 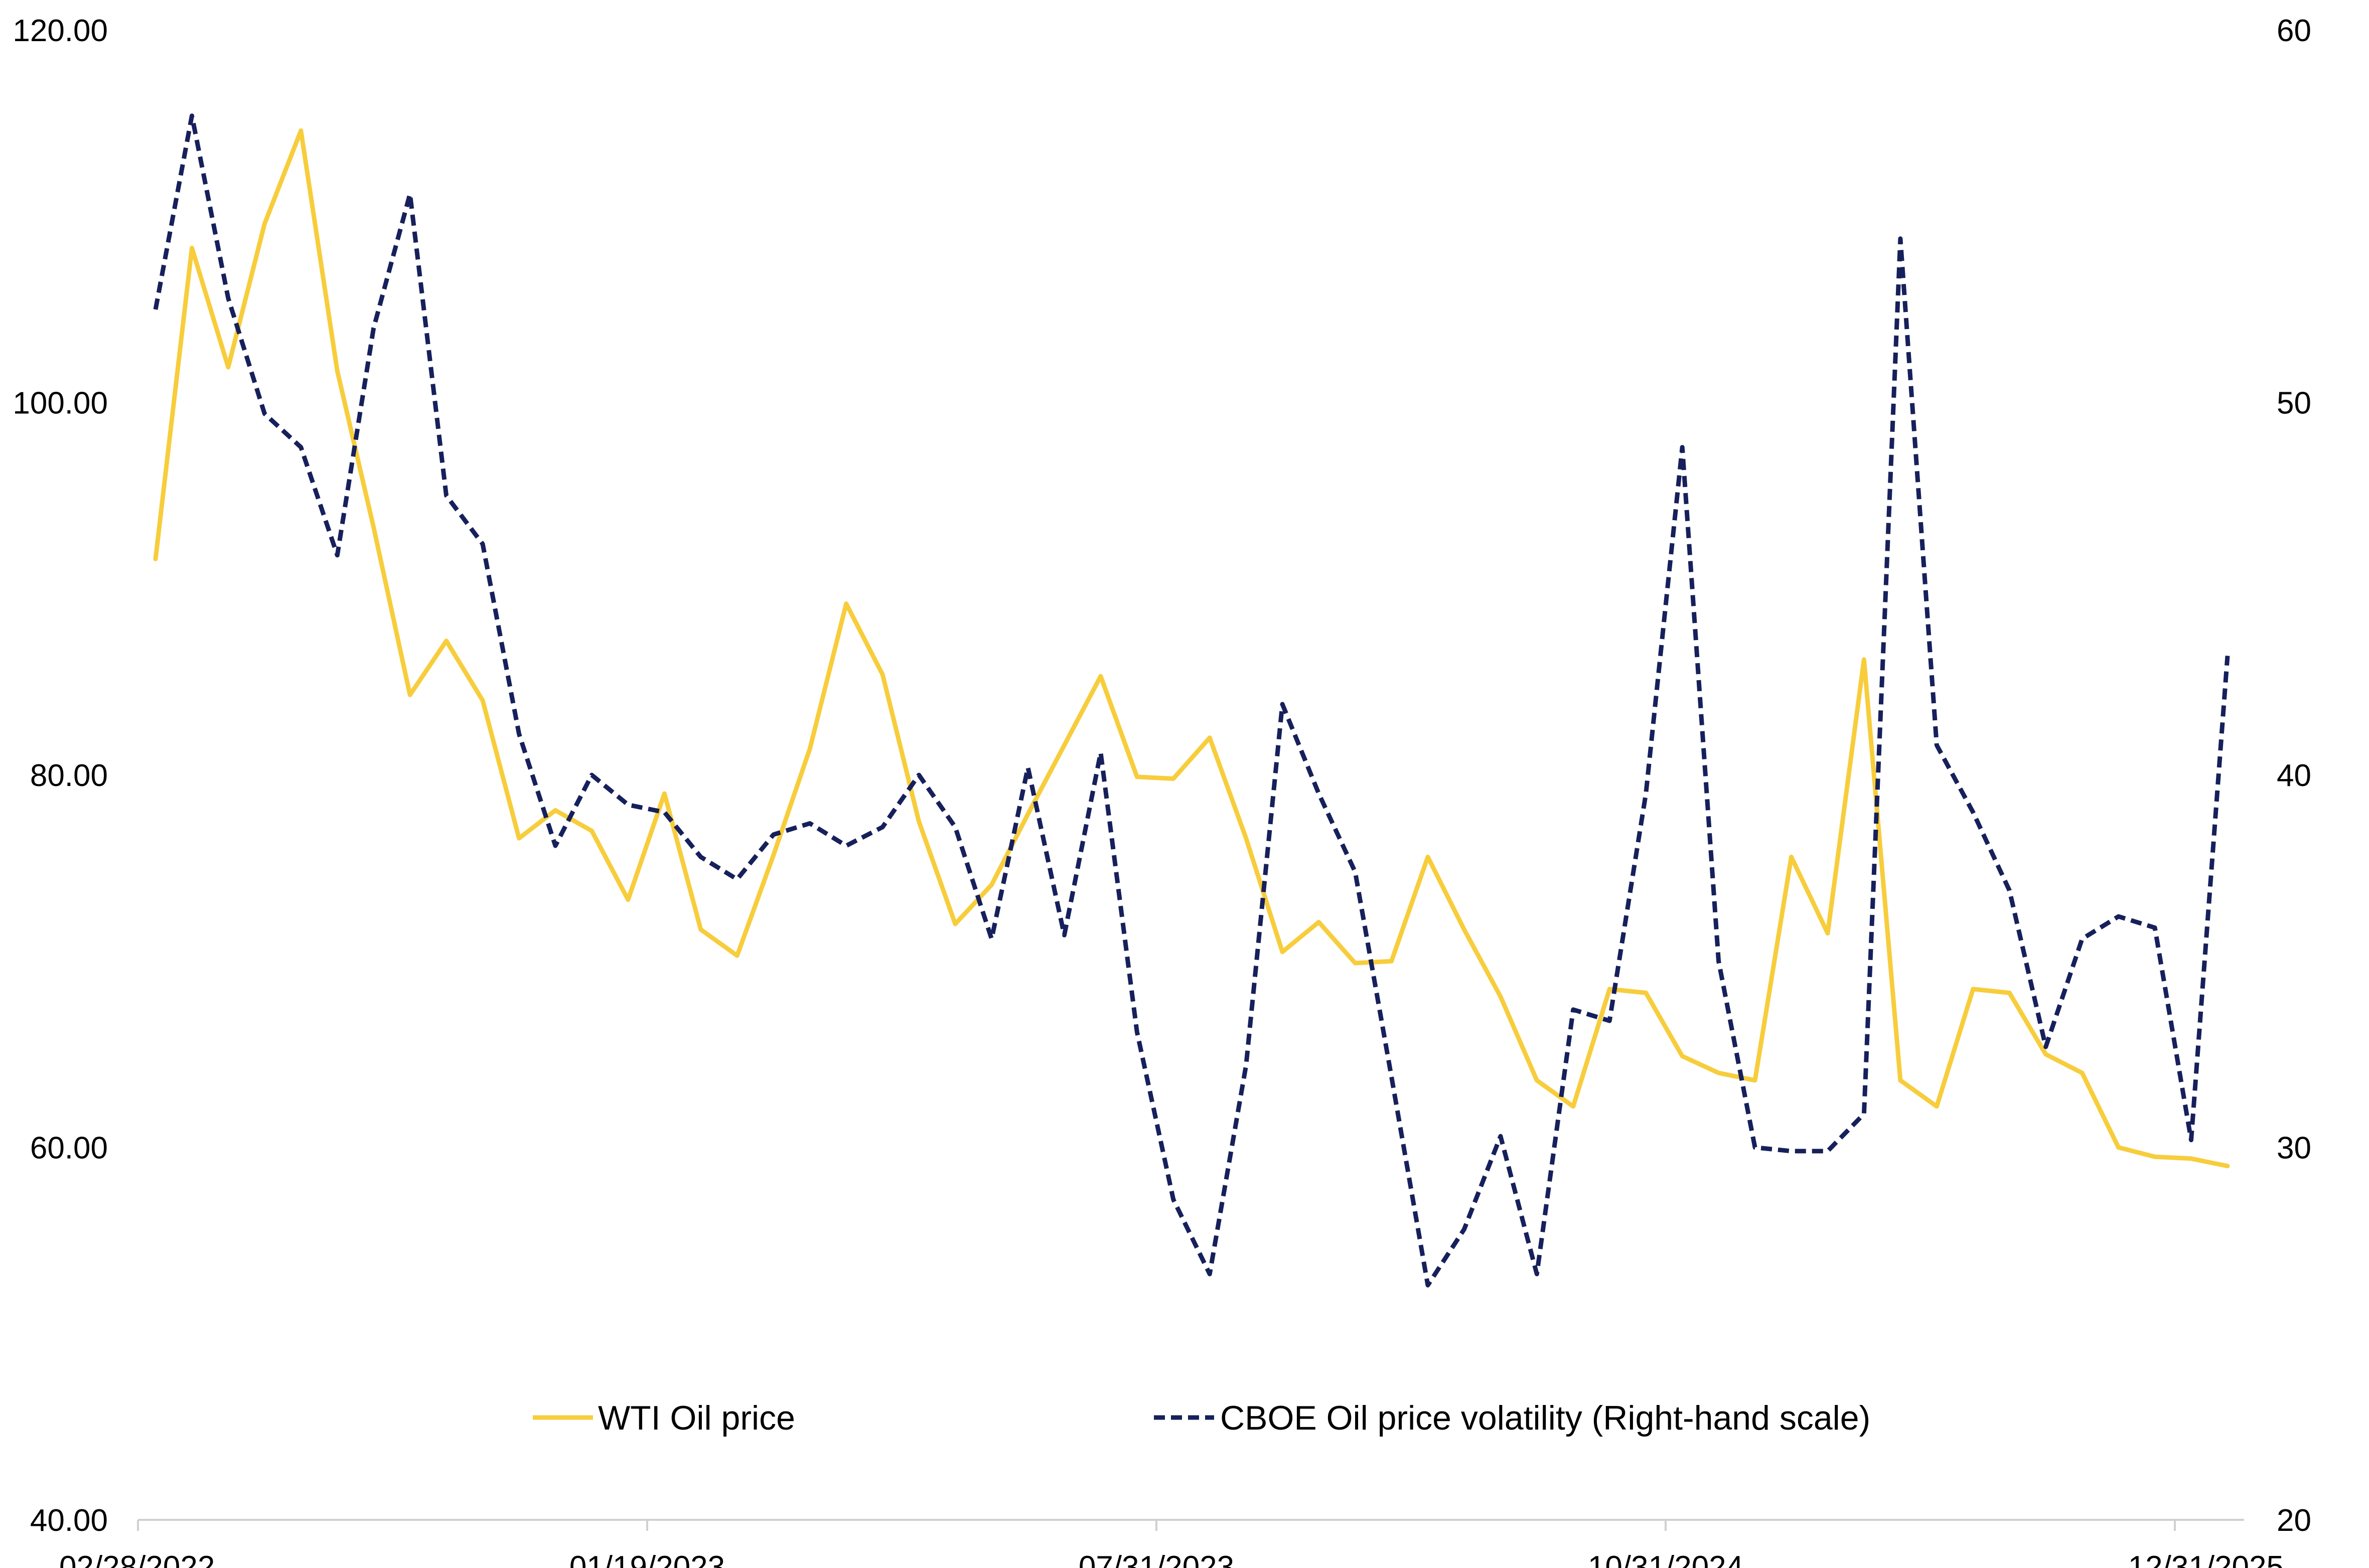 I want to click on legend-label-wti-oil-price: WTI Oil price, so click(x=697, y=1418).